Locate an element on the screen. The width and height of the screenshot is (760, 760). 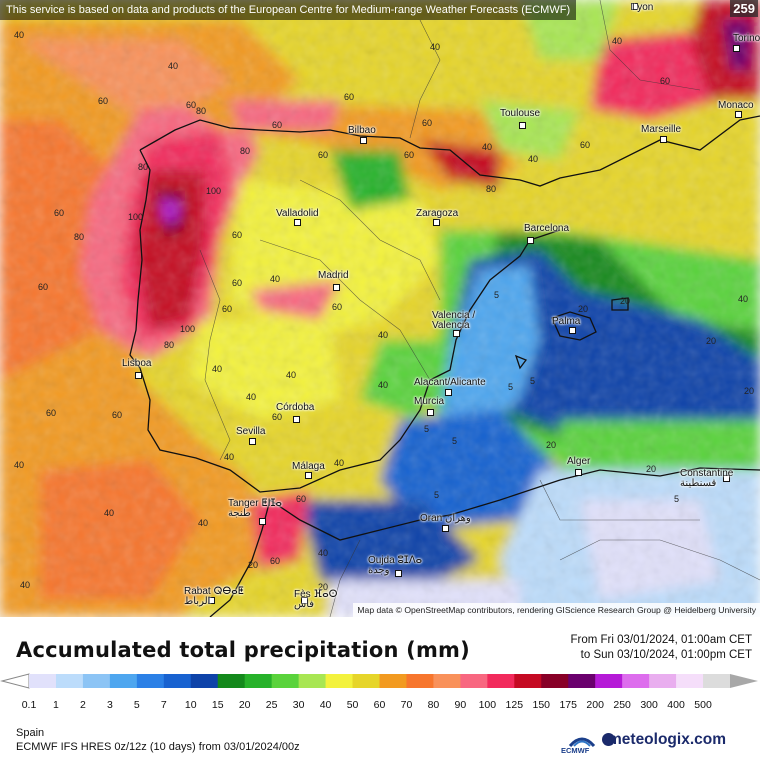
city-label: Valladolid is located at coordinates (297, 213).